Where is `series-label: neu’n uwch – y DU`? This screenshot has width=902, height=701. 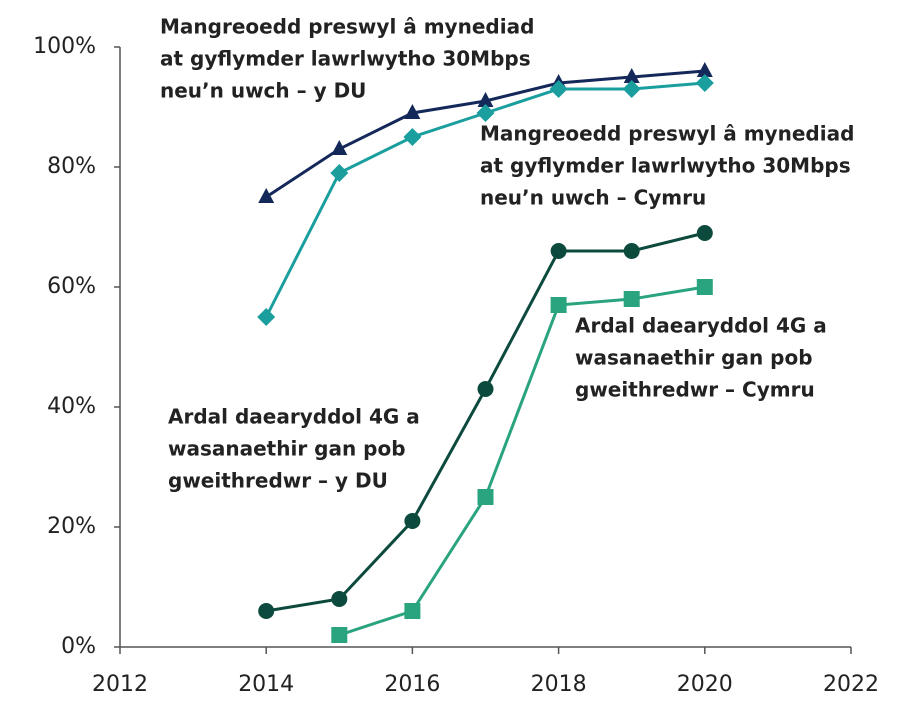 series-label: neu’n uwch – y DU is located at coordinates (263, 91).